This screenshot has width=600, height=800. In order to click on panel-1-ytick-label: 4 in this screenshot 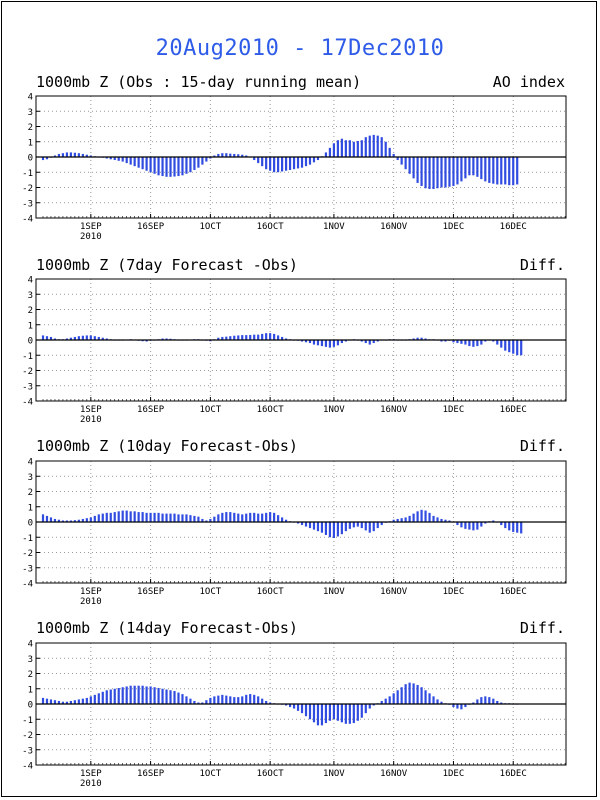, I will do `click(30, 98)`.